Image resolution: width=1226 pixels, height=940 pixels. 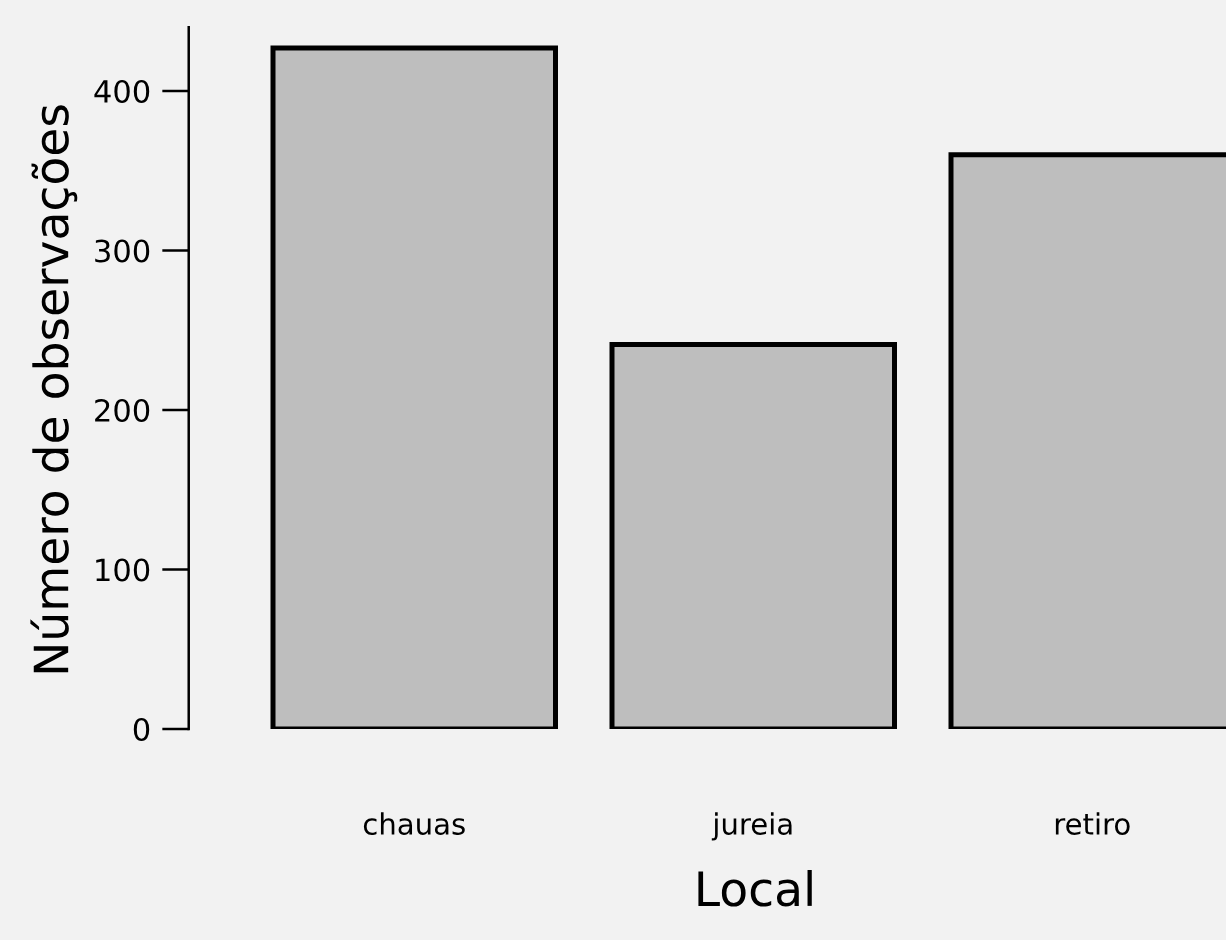 What do you see at coordinates (122, 251) in the screenshot?
I see `y-tick-label: 300` at bounding box center [122, 251].